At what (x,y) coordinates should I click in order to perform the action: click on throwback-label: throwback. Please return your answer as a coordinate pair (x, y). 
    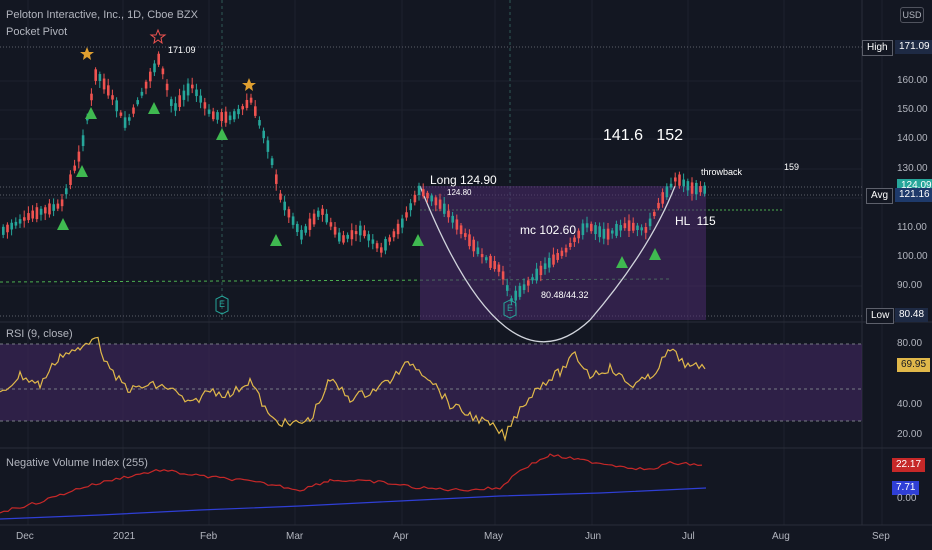
    Looking at the image, I should click on (722, 172).